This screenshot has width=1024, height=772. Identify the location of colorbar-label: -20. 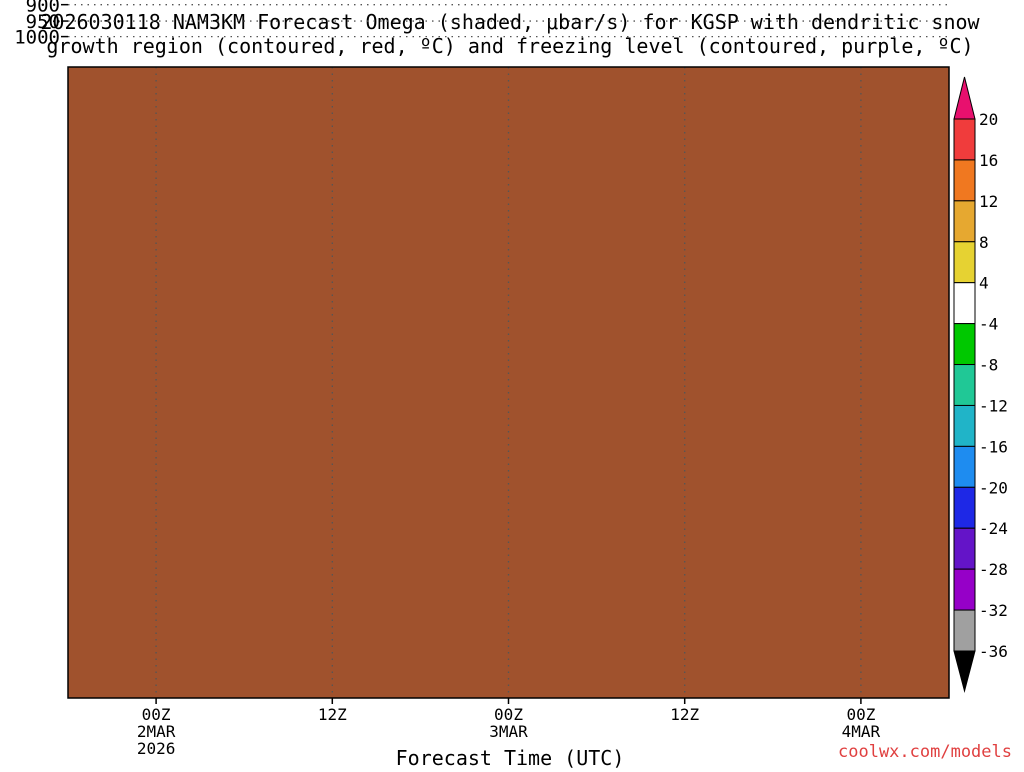
(993, 487).